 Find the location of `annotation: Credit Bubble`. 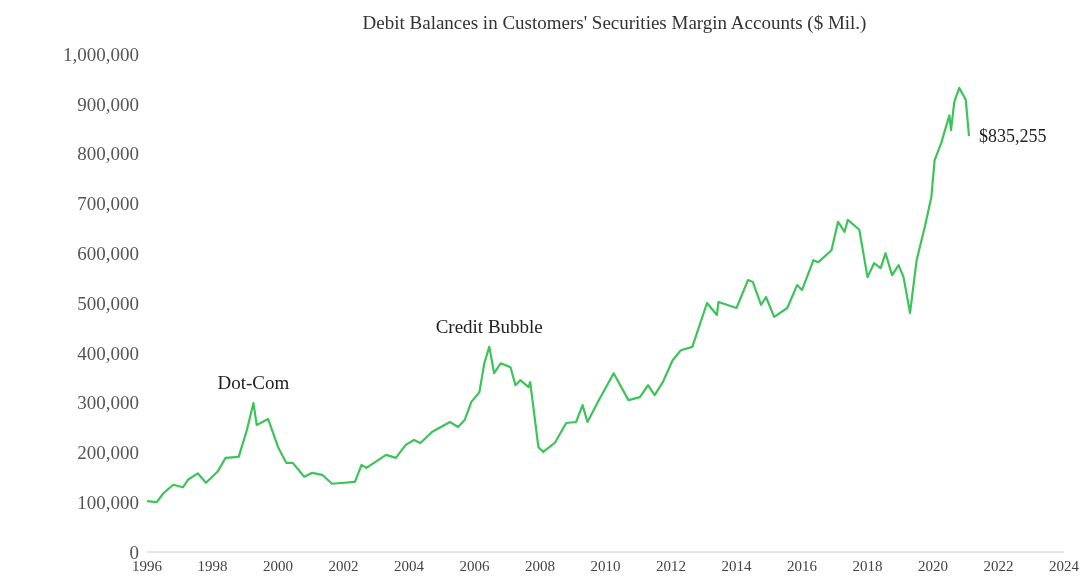

annotation: Credit Bubble is located at coordinates (489, 326).